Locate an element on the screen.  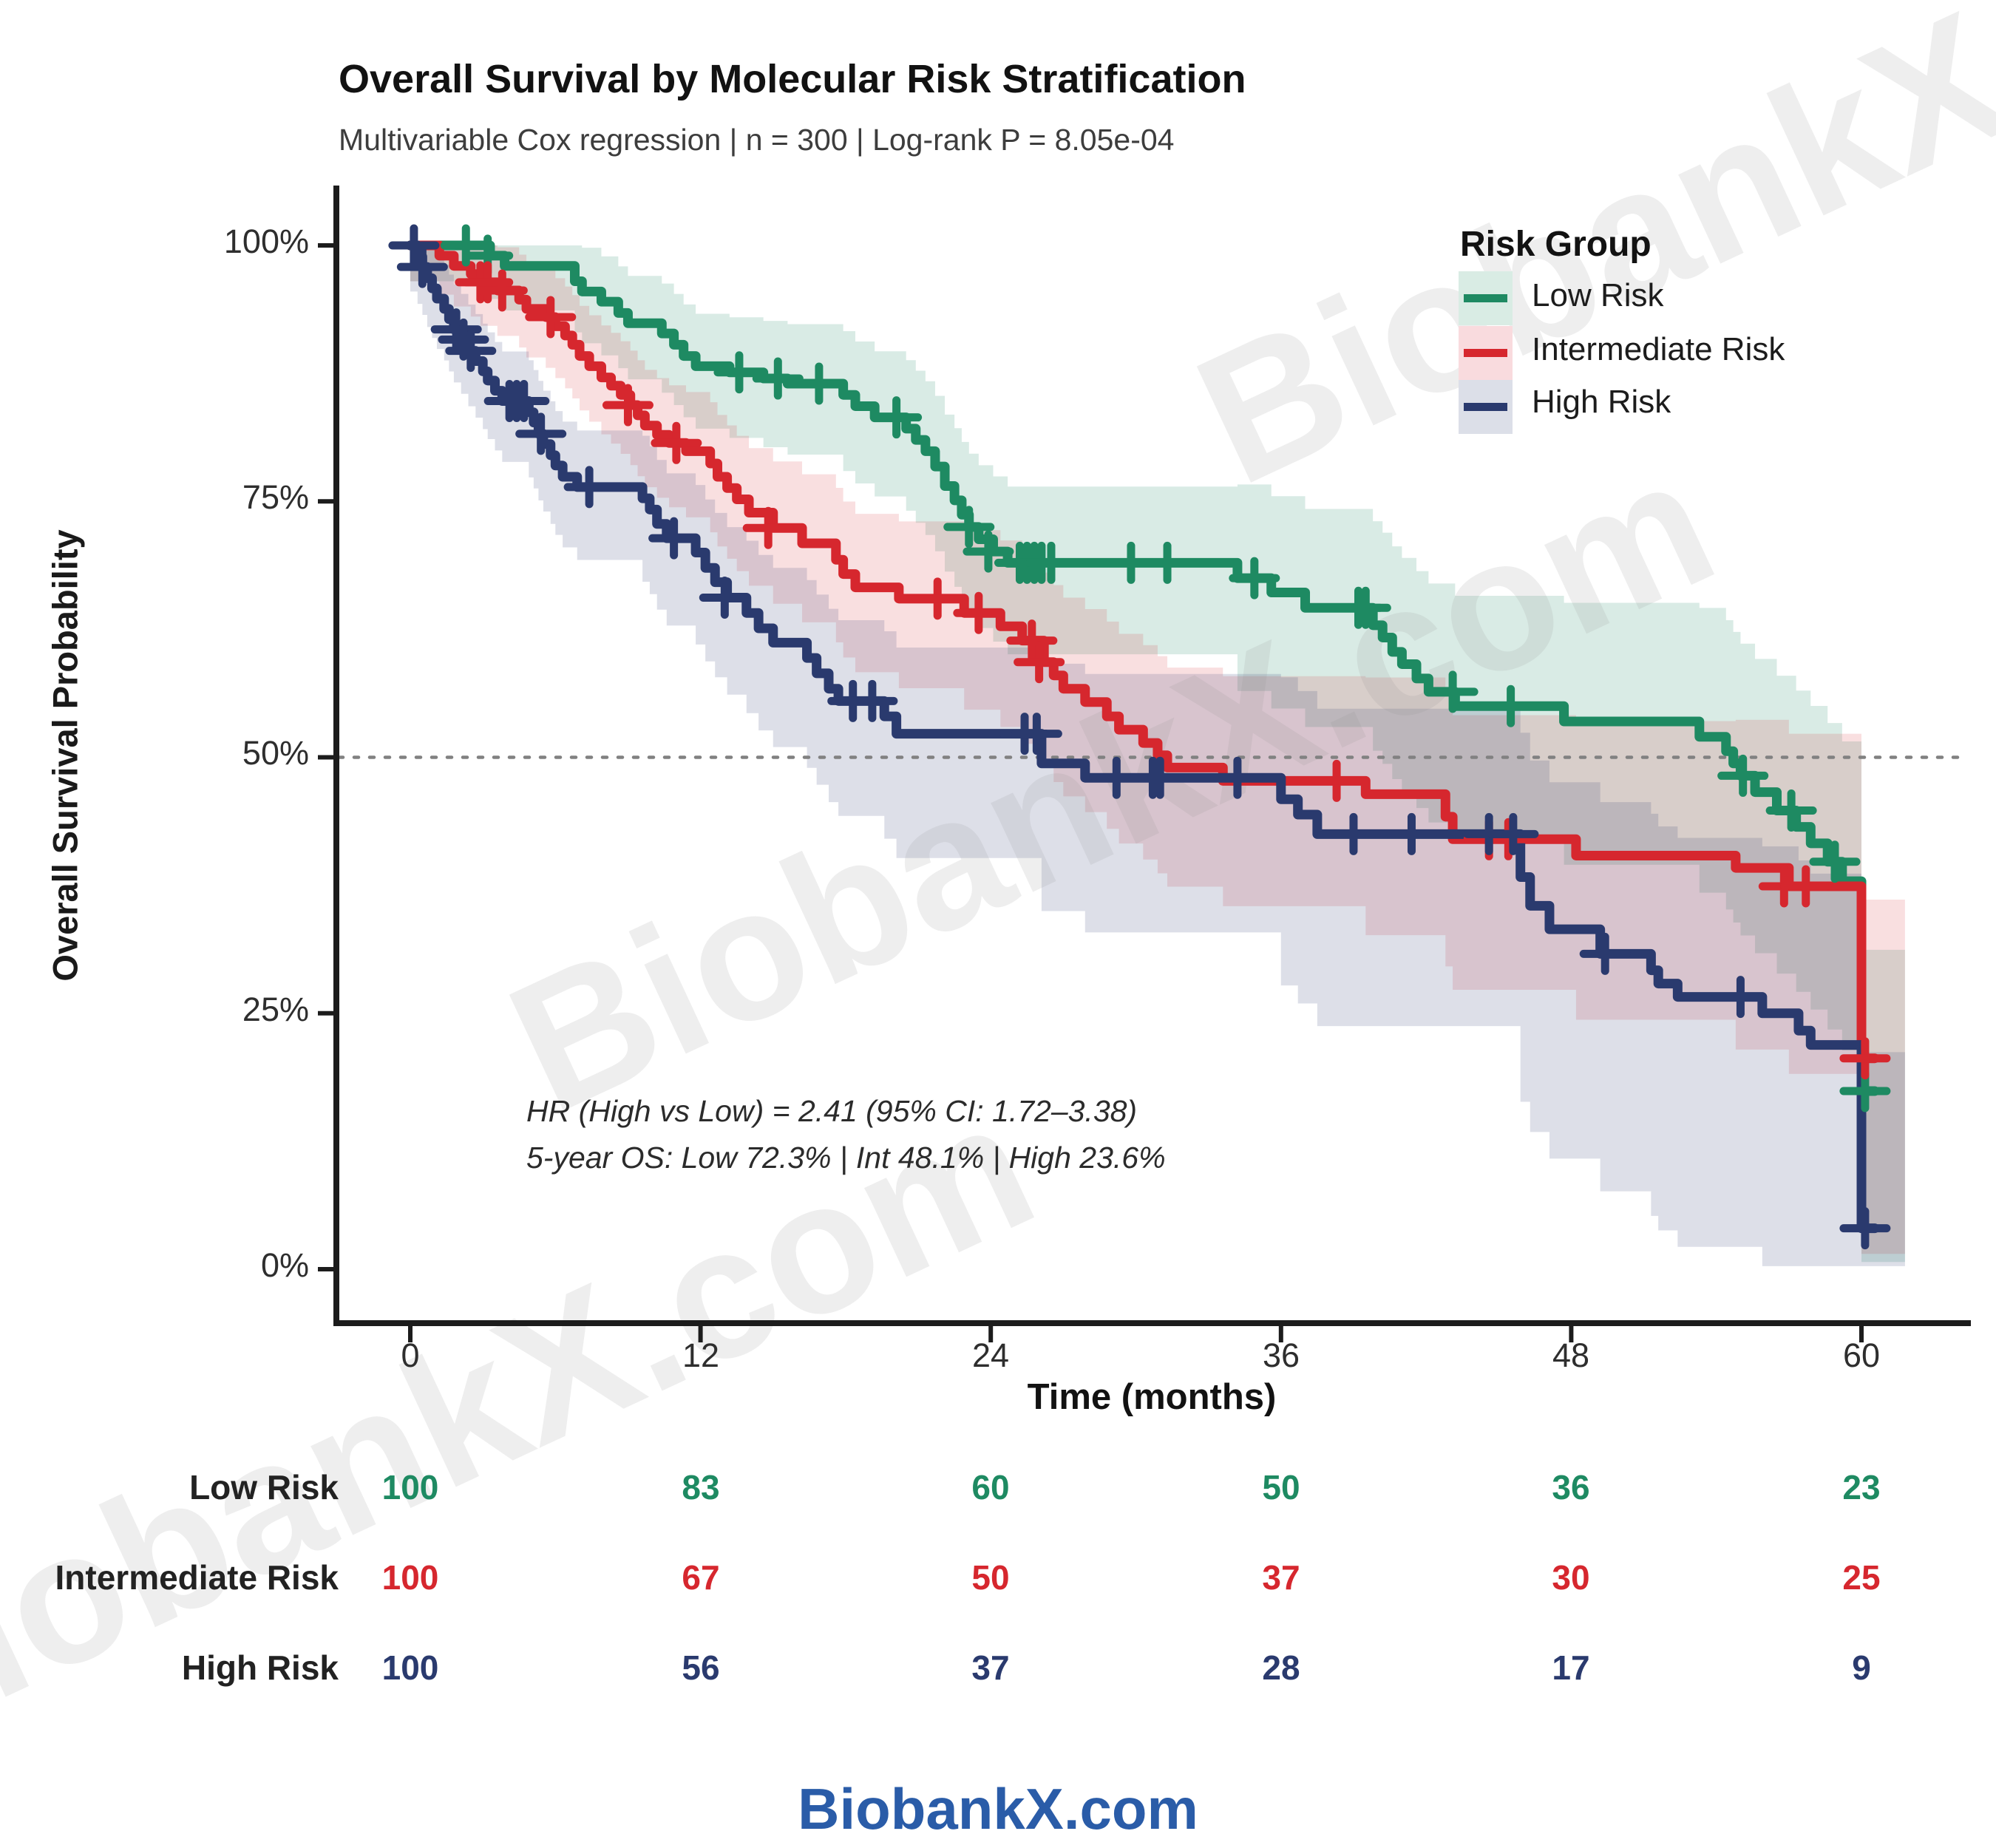
y-tick-label: 100% is located at coordinates (266, 241).